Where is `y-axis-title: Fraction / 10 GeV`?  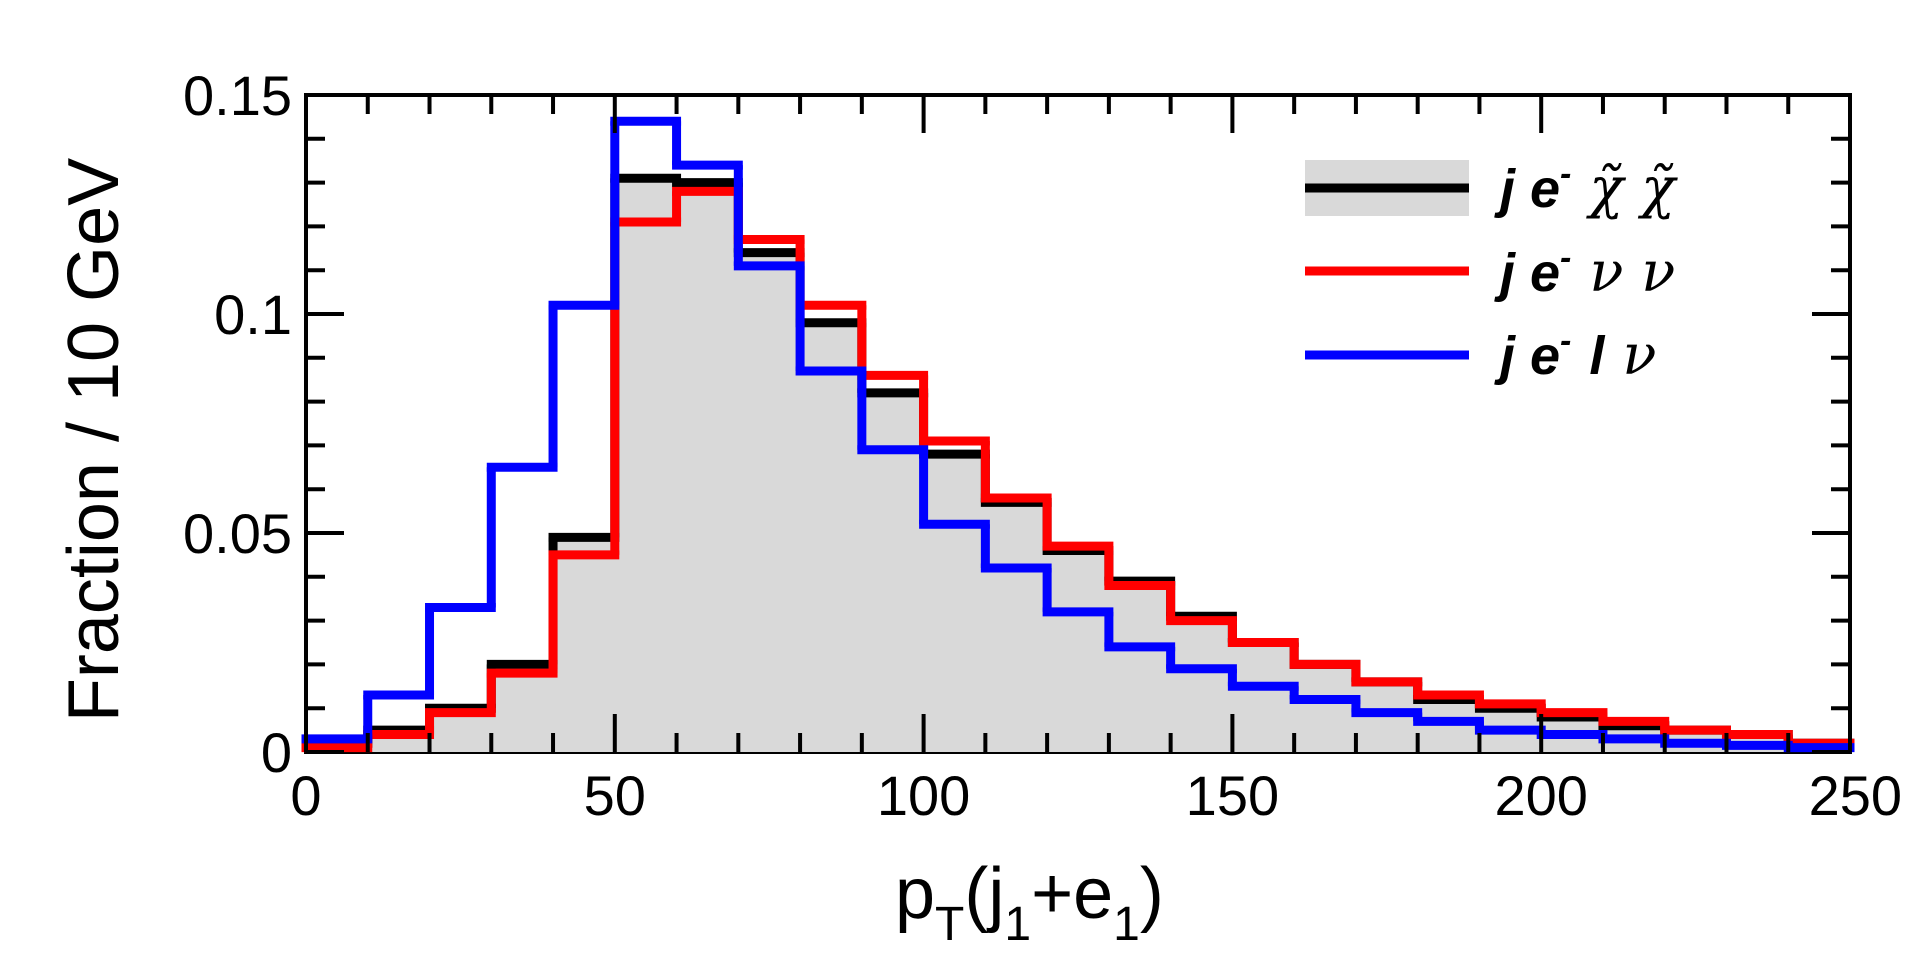 y-axis-title: Fraction / 10 GeV is located at coordinates (94, 440).